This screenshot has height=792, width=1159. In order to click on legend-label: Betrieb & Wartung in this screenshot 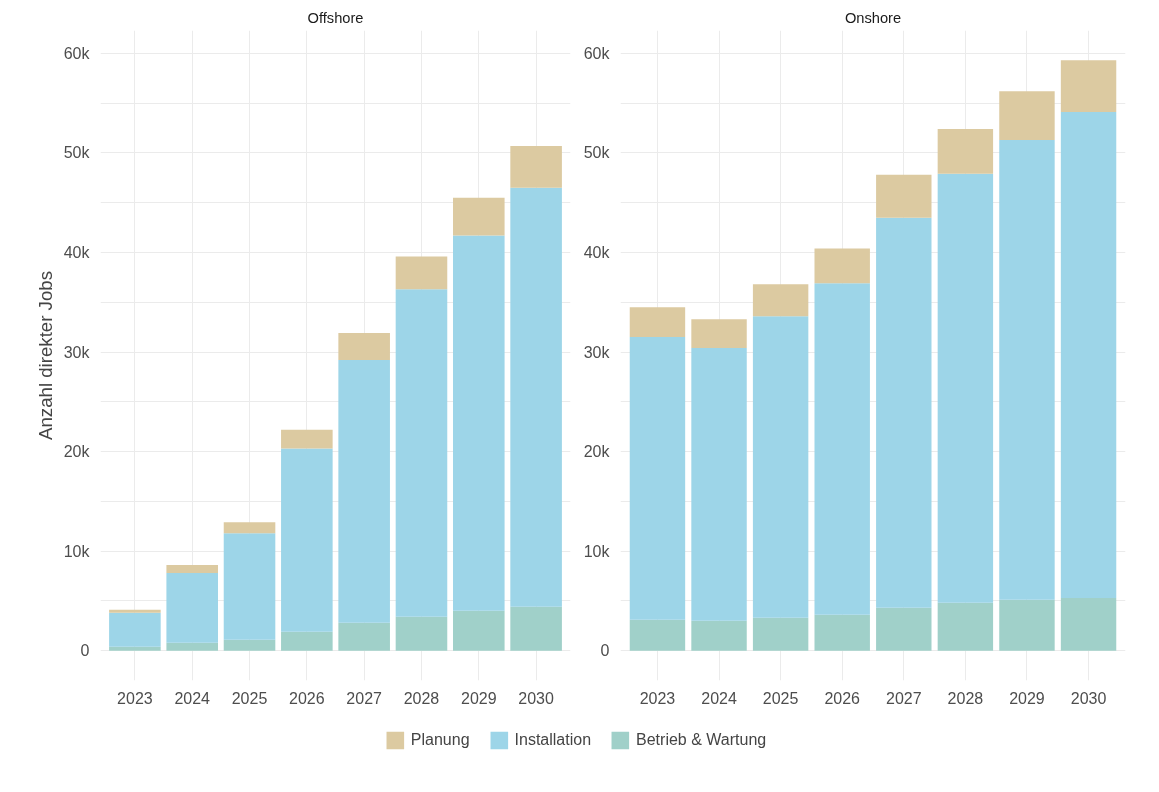, I will do `click(701, 740)`.